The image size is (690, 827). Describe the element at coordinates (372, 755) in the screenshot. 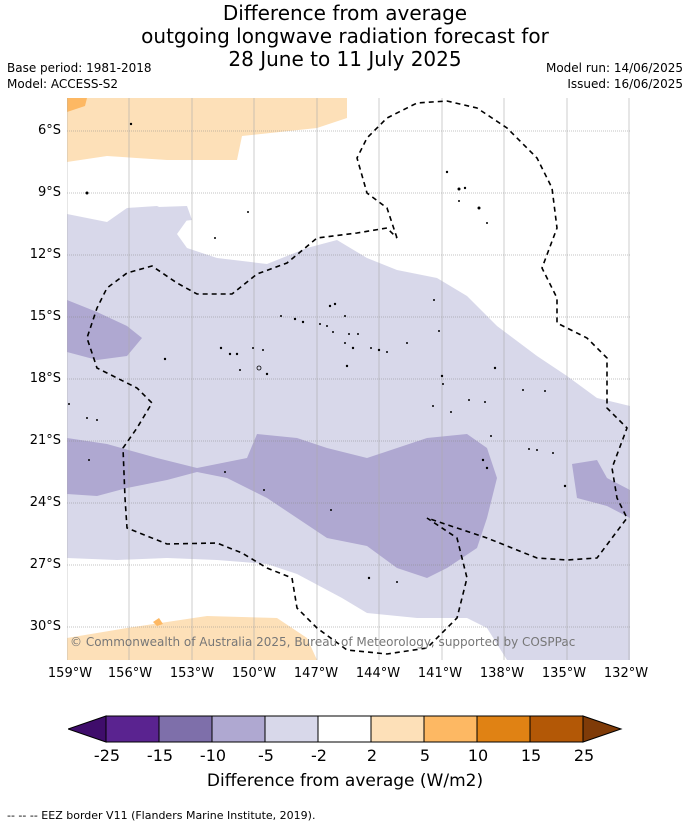

I see `colorbar-tick-label: 2` at that location.